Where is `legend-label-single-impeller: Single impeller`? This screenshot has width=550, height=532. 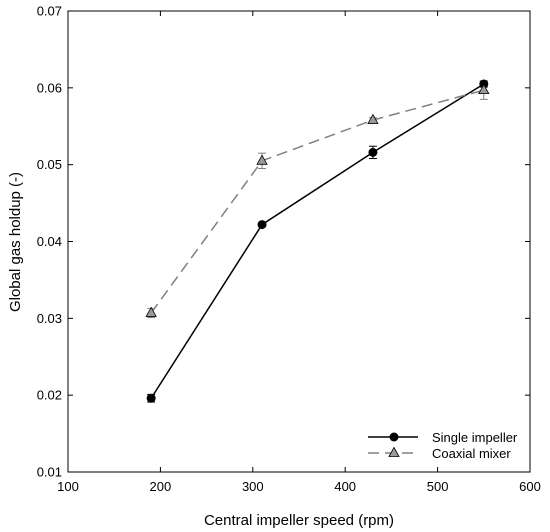 legend-label-single-impeller: Single impeller is located at coordinates (475, 437).